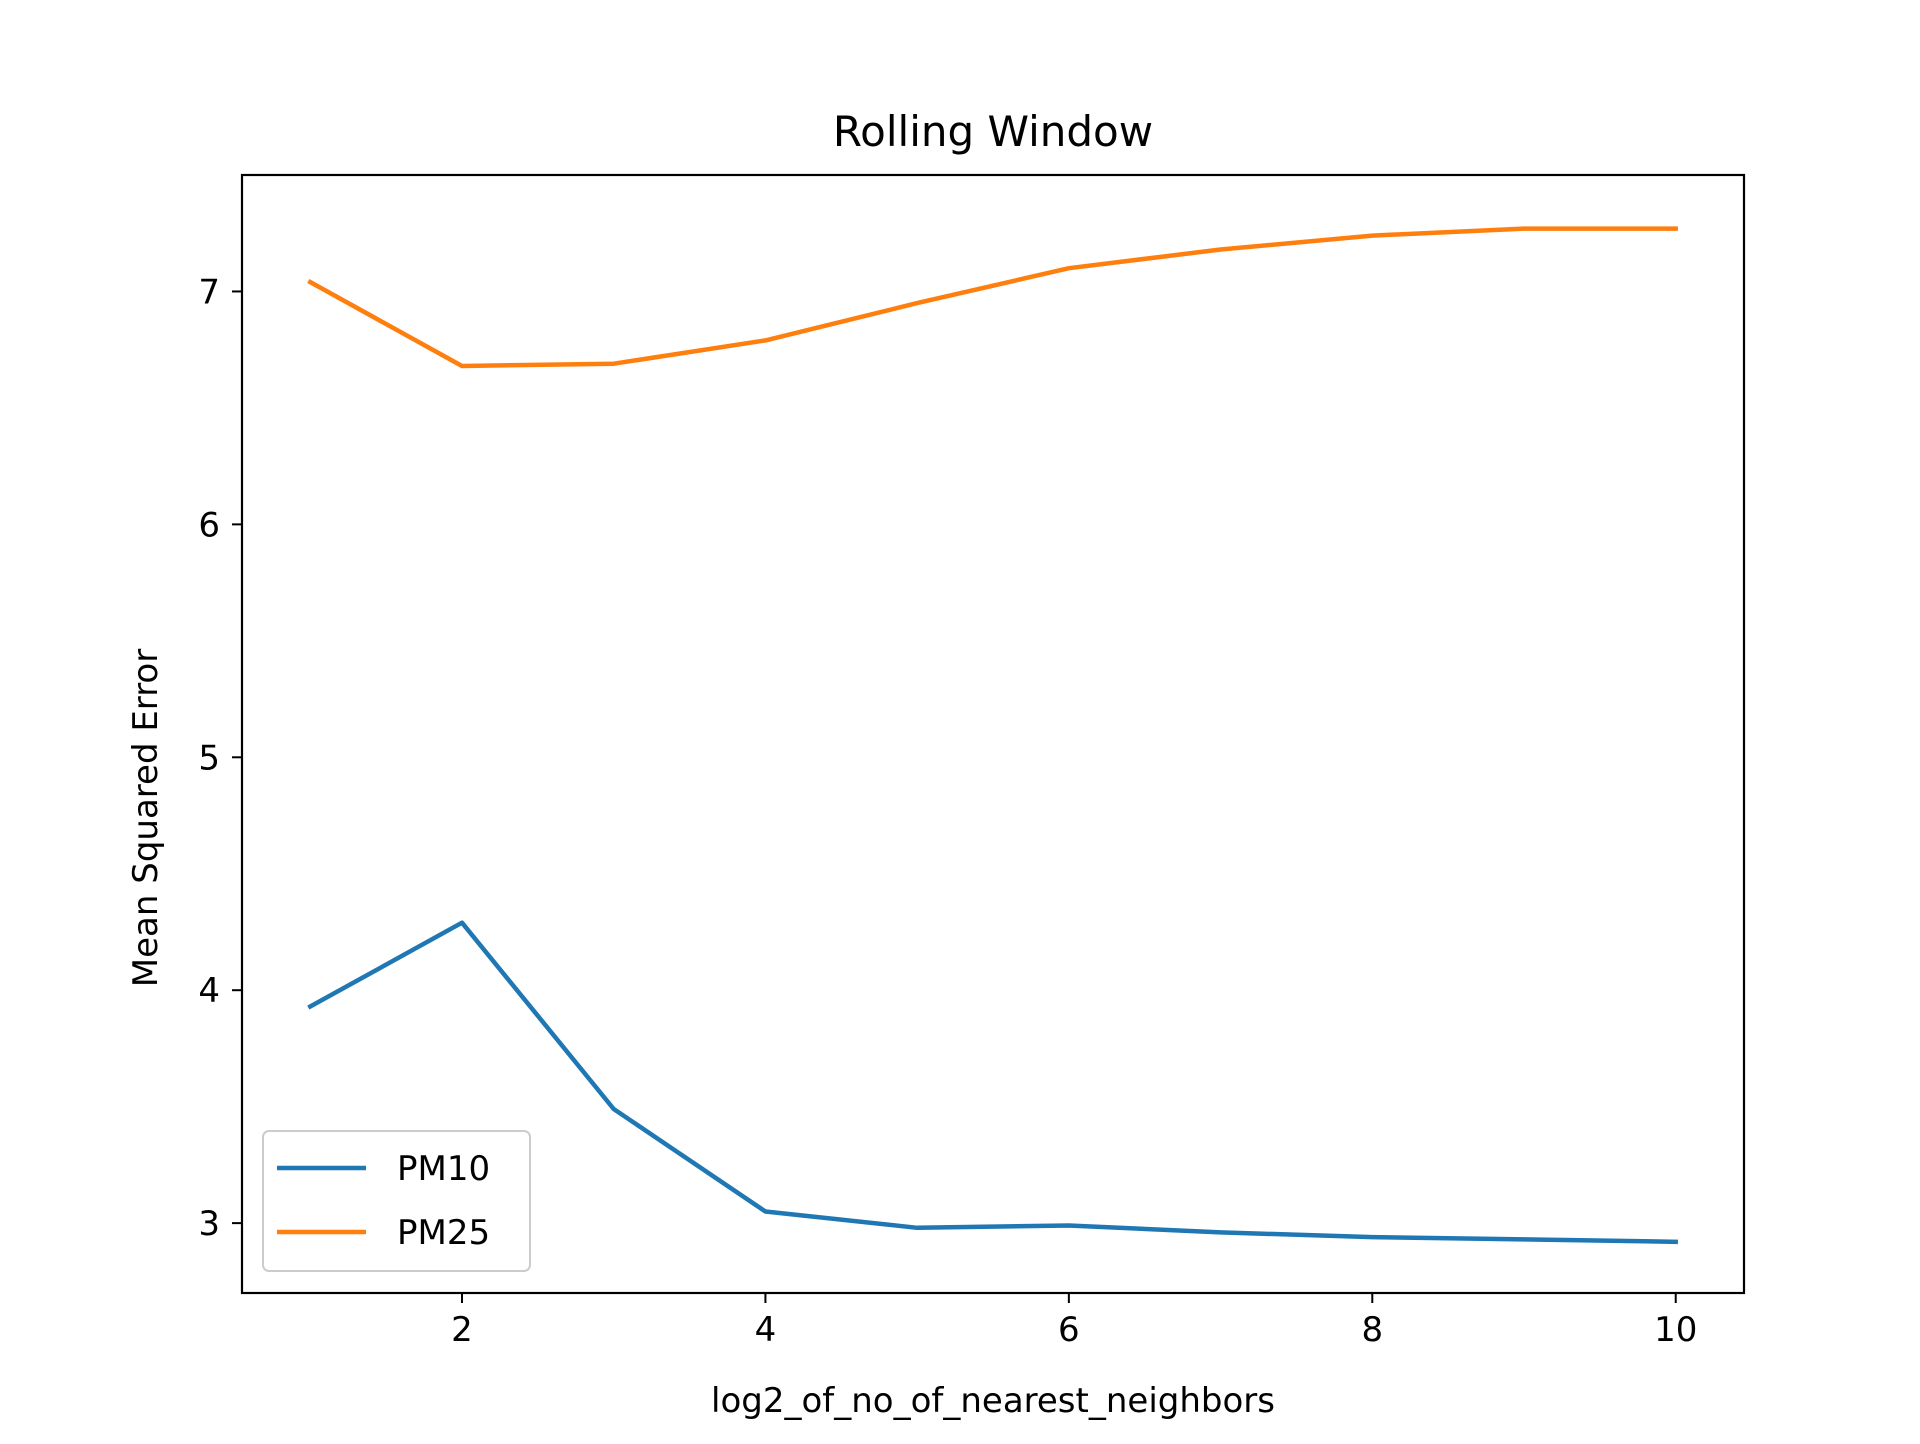  Describe the element at coordinates (396, 1201) in the screenshot. I see `legend: PM10 PM25` at that location.